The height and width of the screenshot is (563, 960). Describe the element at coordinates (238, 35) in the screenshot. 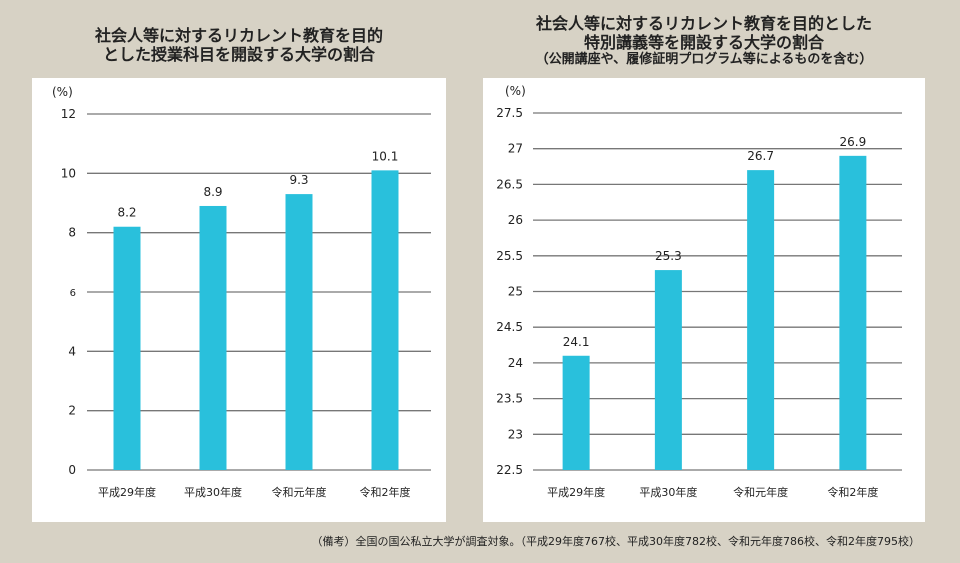

I see `chart1-title-line1: 社会人等に対するリカレント教育を目的` at that location.